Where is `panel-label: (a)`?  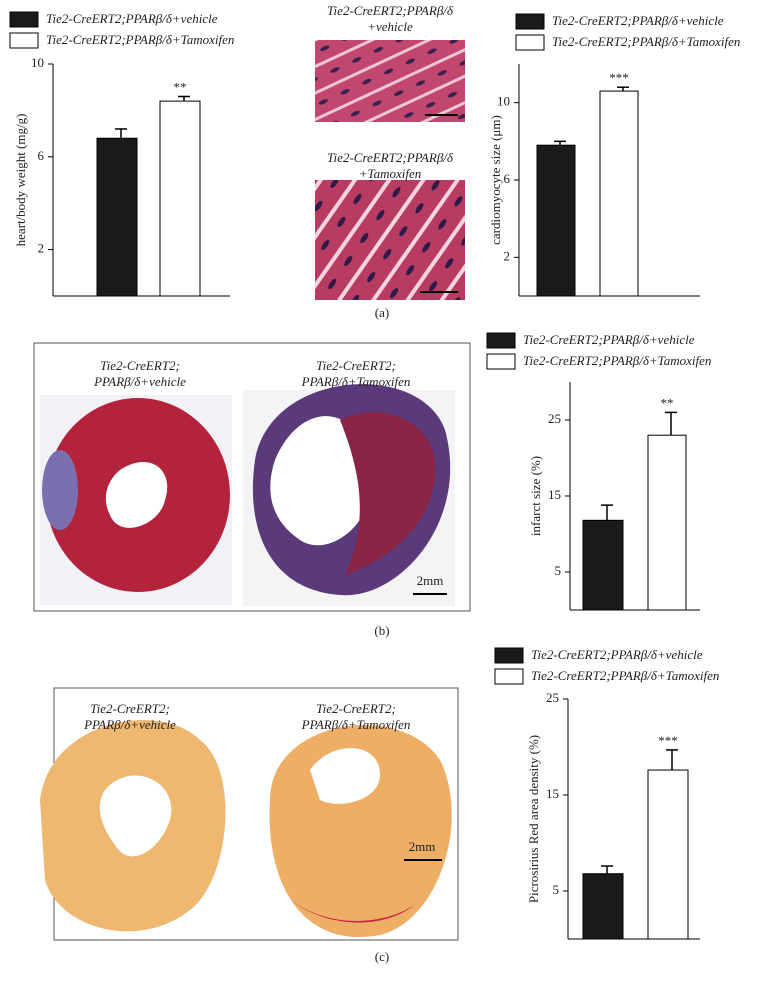 panel-label: (a) is located at coordinates (382, 312).